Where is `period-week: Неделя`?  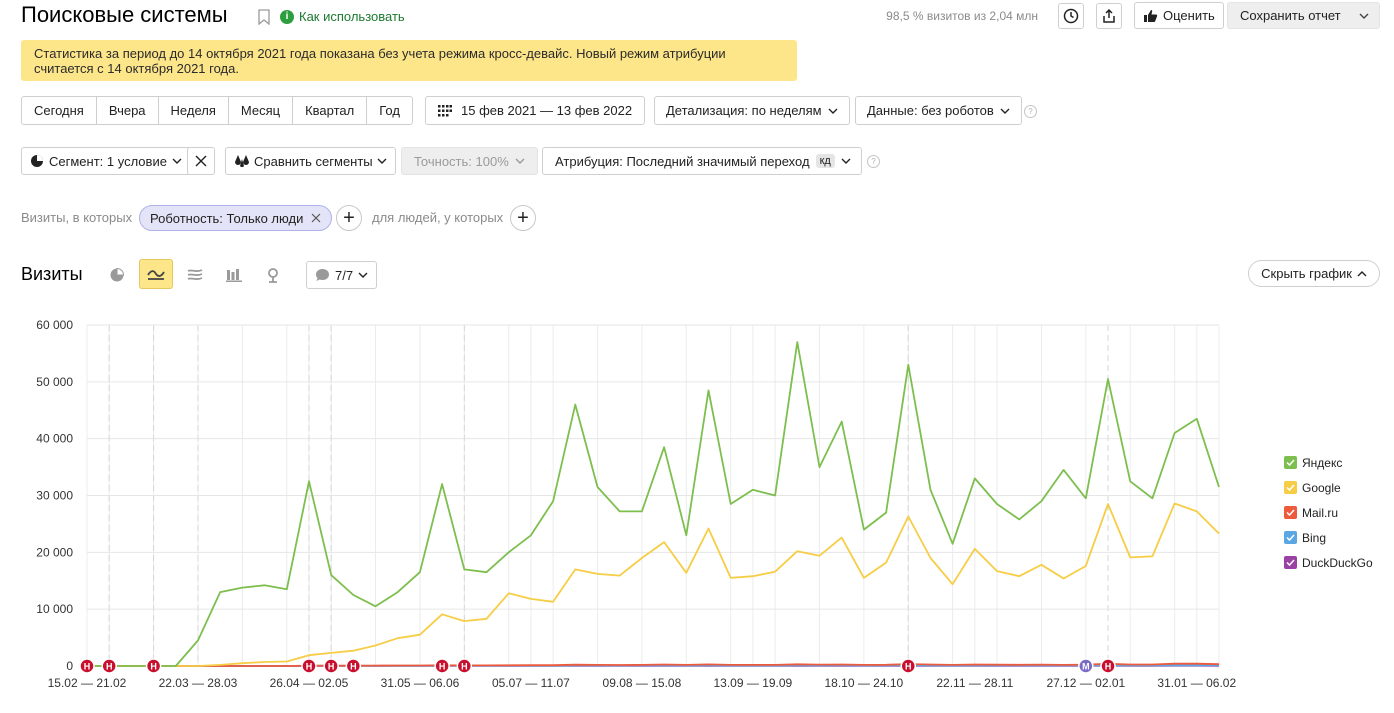 period-week: Неделя is located at coordinates (194, 110).